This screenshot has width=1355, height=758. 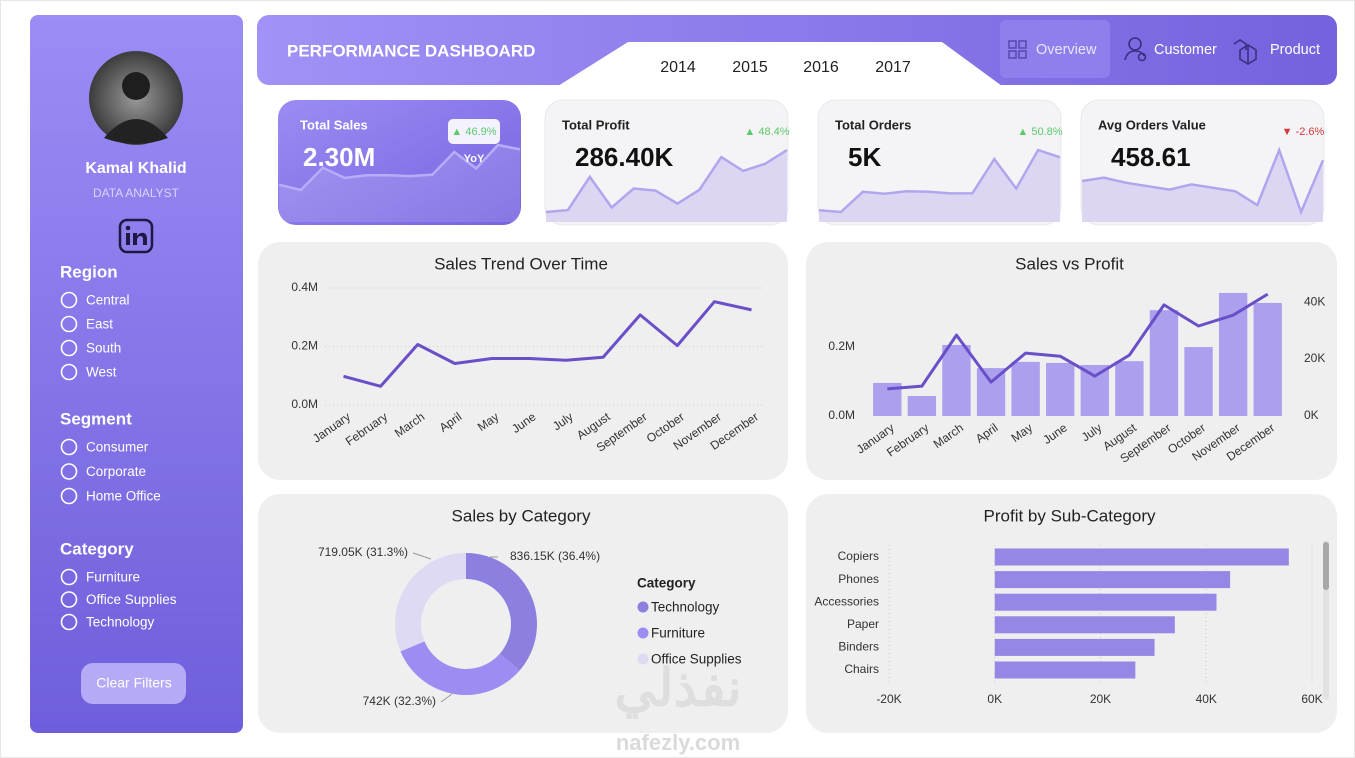 I want to click on x-tick-label: 20K, so click(x=1100, y=699).